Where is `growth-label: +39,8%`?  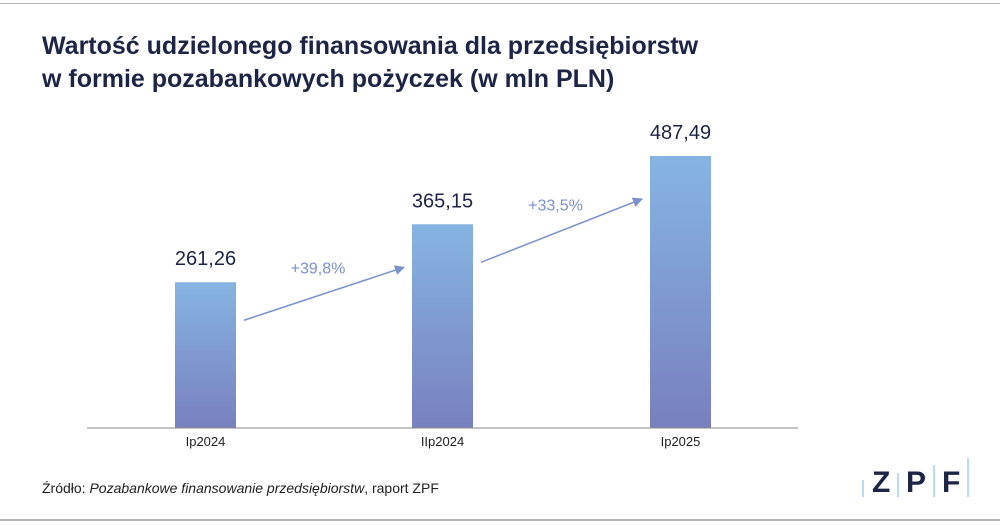
growth-label: +39,8% is located at coordinates (318, 269).